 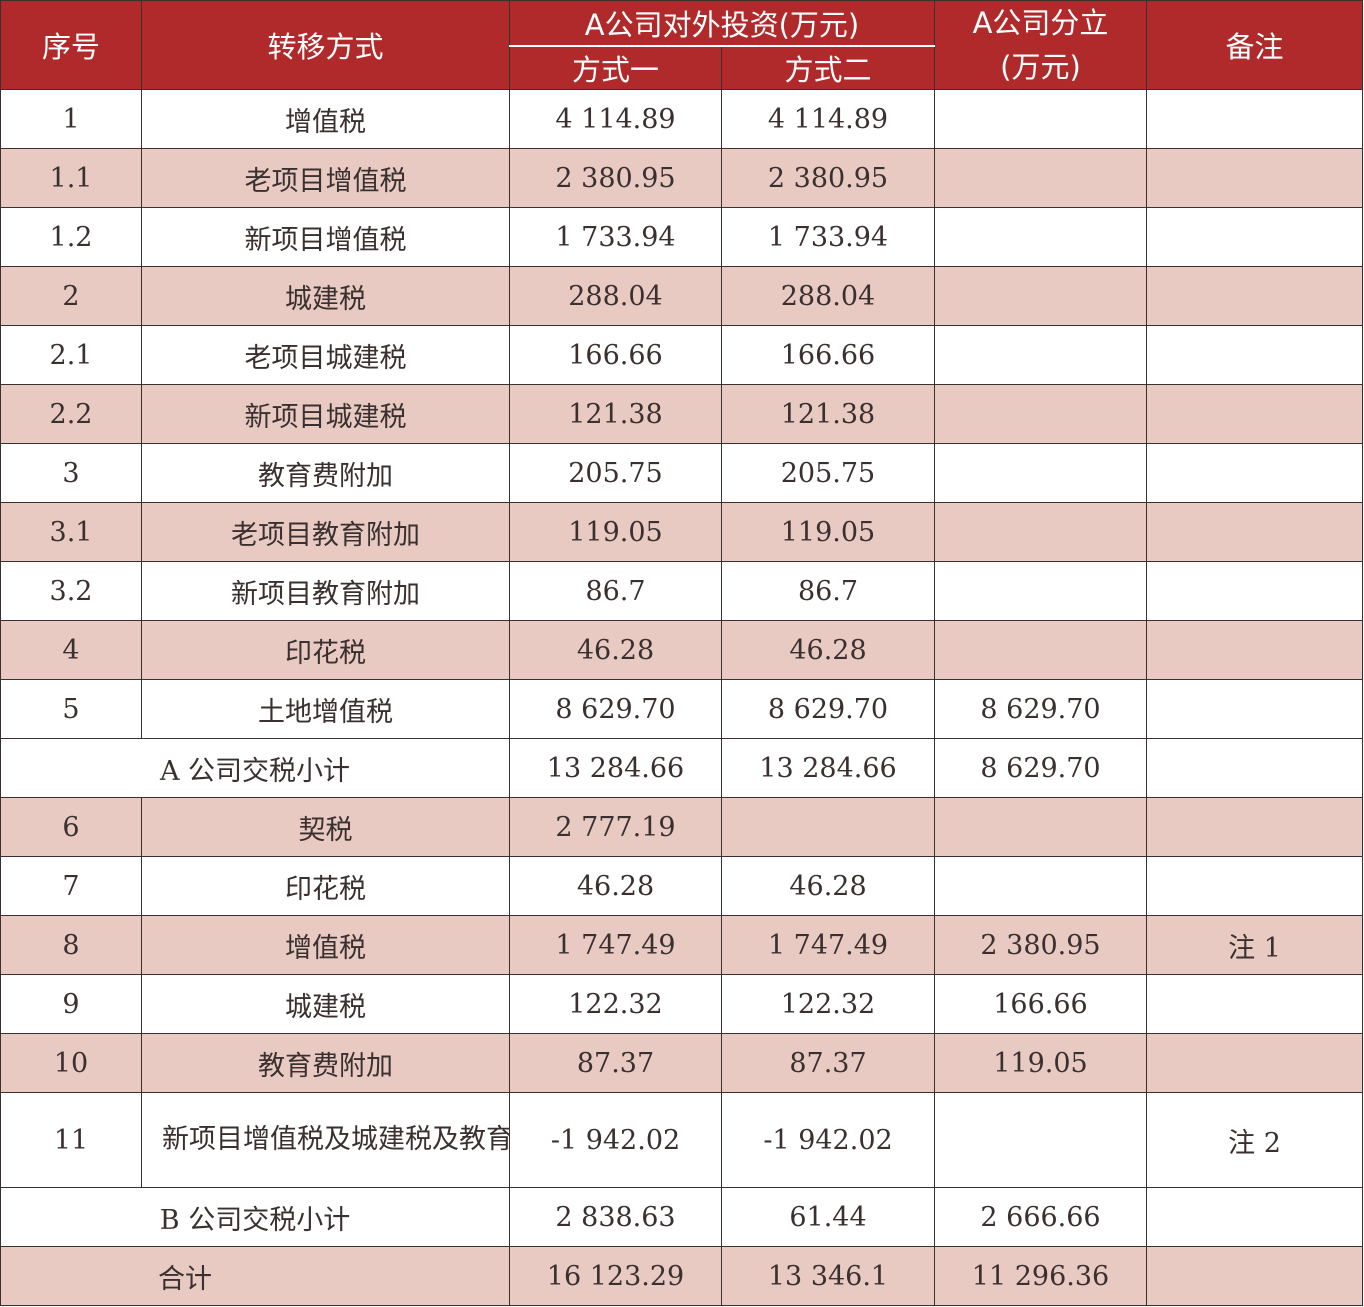 What do you see at coordinates (828, 1004) in the screenshot?
I see `cell-m2: 122.32` at bounding box center [828, 1004].